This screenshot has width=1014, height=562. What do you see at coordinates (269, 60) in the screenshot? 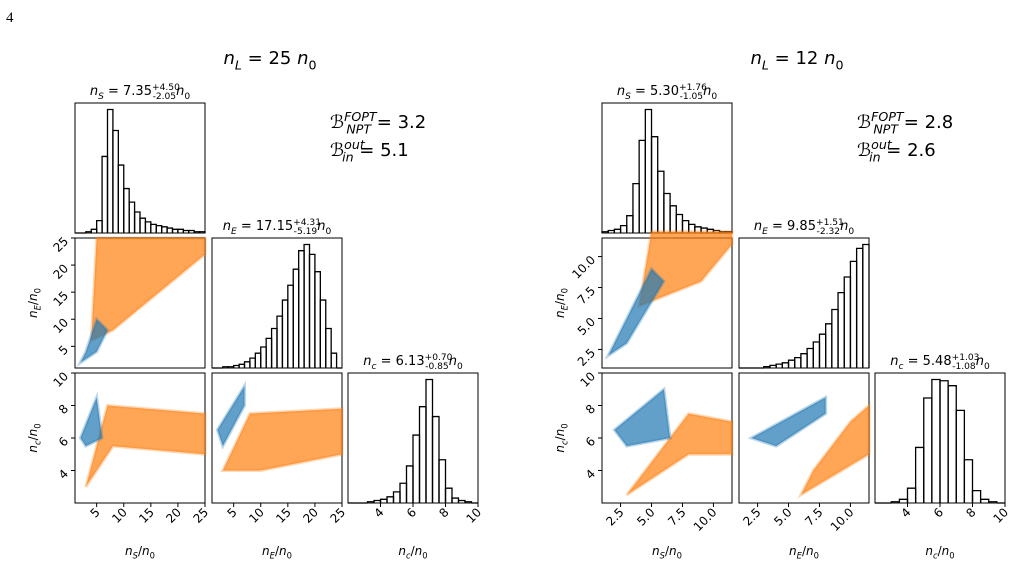
I see `corner-title: nL = 25 n0` at bounding box center [269, 60].